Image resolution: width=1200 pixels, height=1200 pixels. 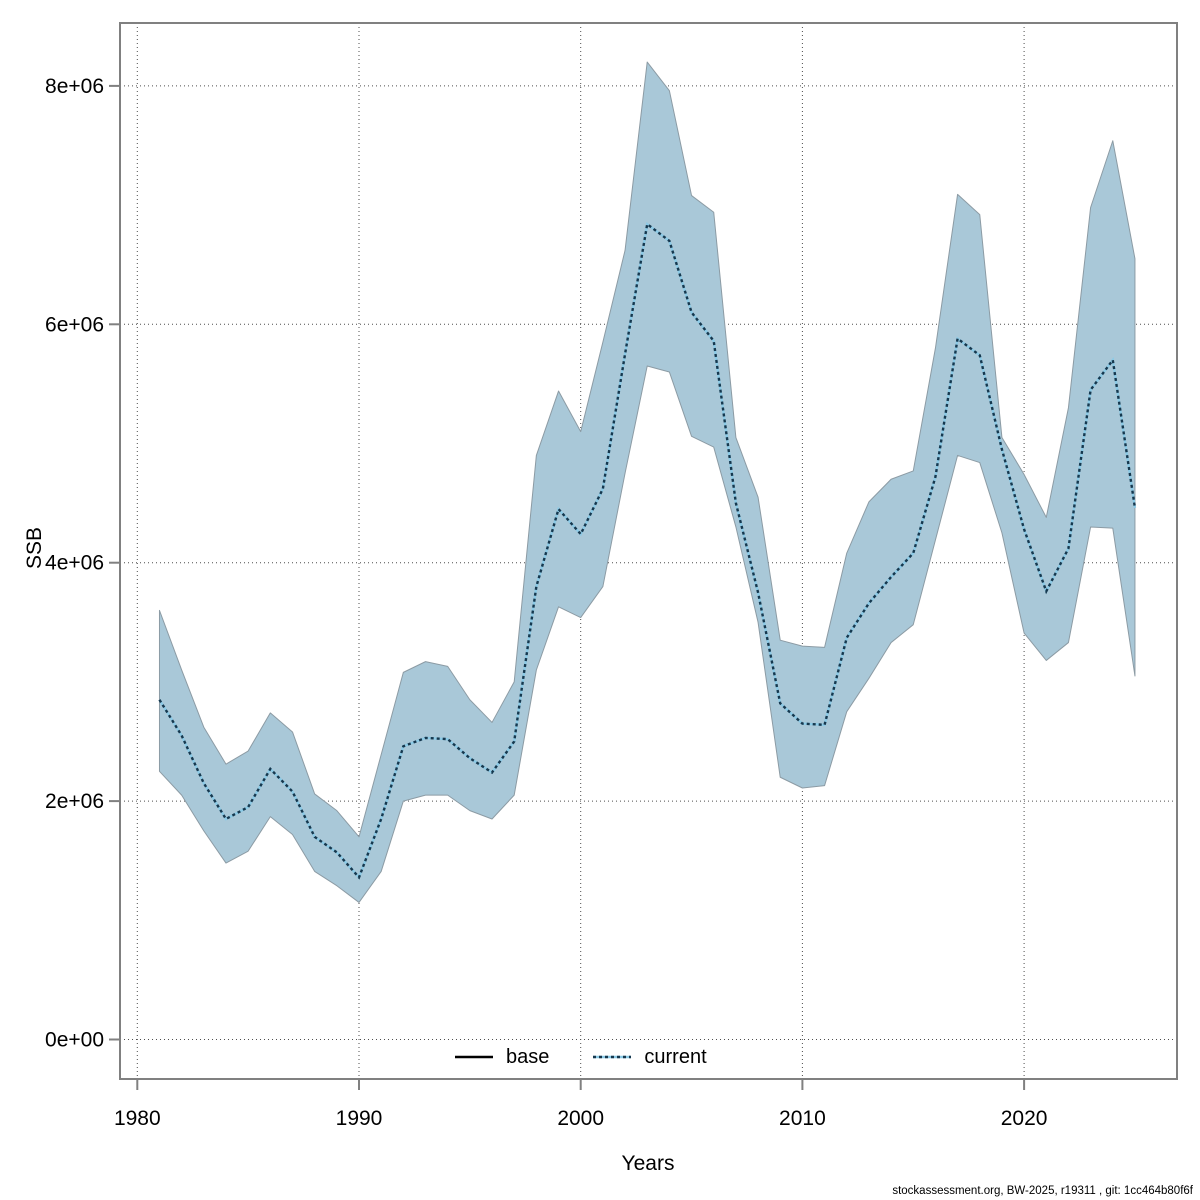 What do you see at coordinates (359, 1118) in the screenshot?
I see `x-tick-label: 1990` at bounding box center [359, 1118].